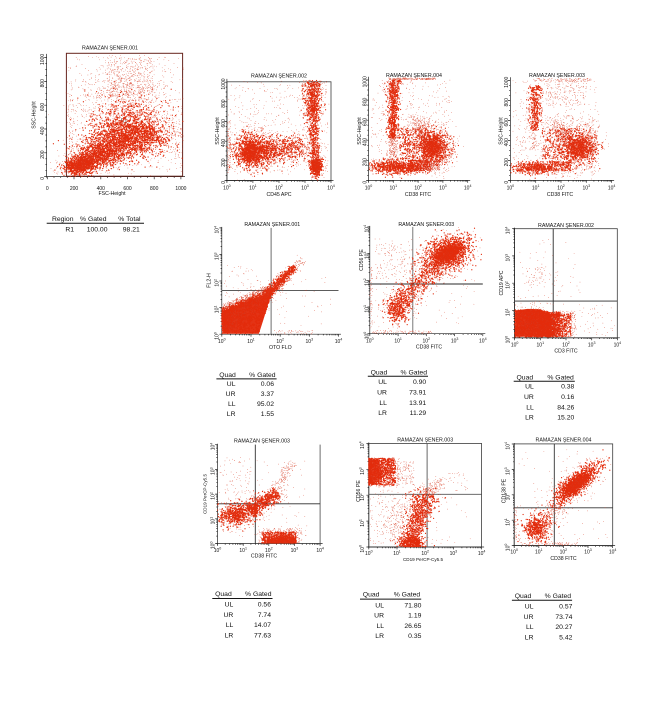 This screenshot has height=714, width=658. Describe the element at coordinates (278, 195) in the screenshot. I see `svg-text: CD45 APC` at that location.